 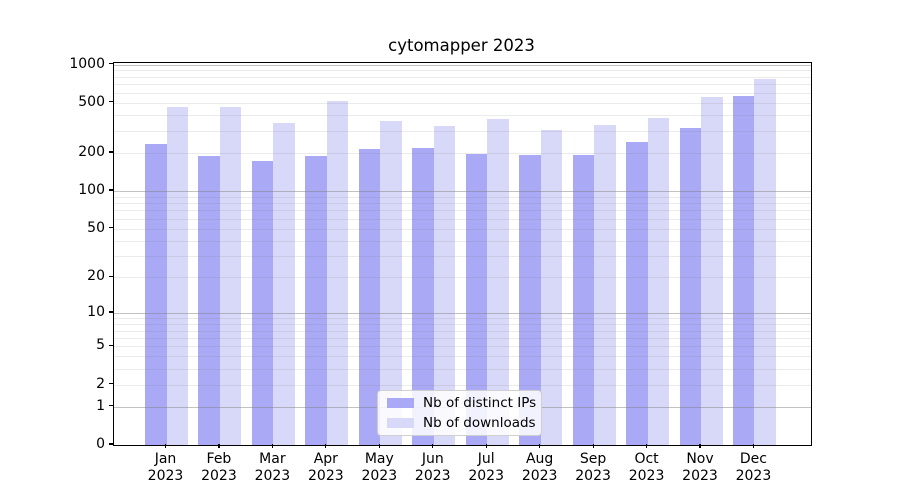 I want to click on x-tick-label: Jun 2023, so click(x=433, y=468).